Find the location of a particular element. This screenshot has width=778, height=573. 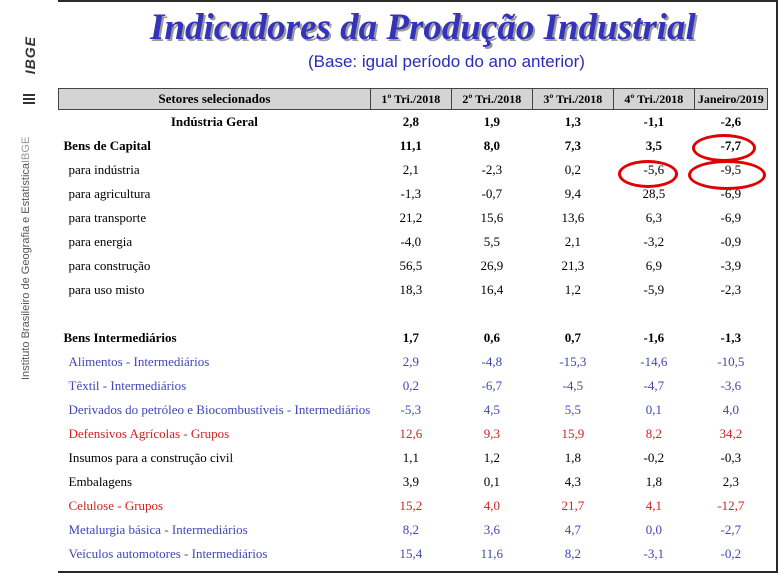

cell-value: 21,2 is located at coordinates (411, 217).